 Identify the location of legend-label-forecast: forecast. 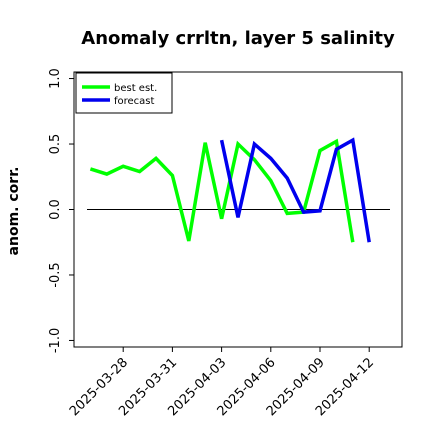
(134, 101).